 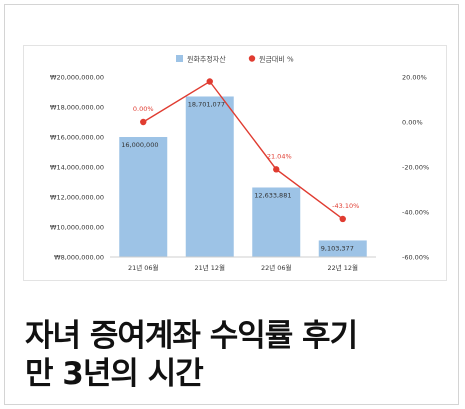 I want to click on legend-label-line: 원금대비 %, so click(x=276, y=59).